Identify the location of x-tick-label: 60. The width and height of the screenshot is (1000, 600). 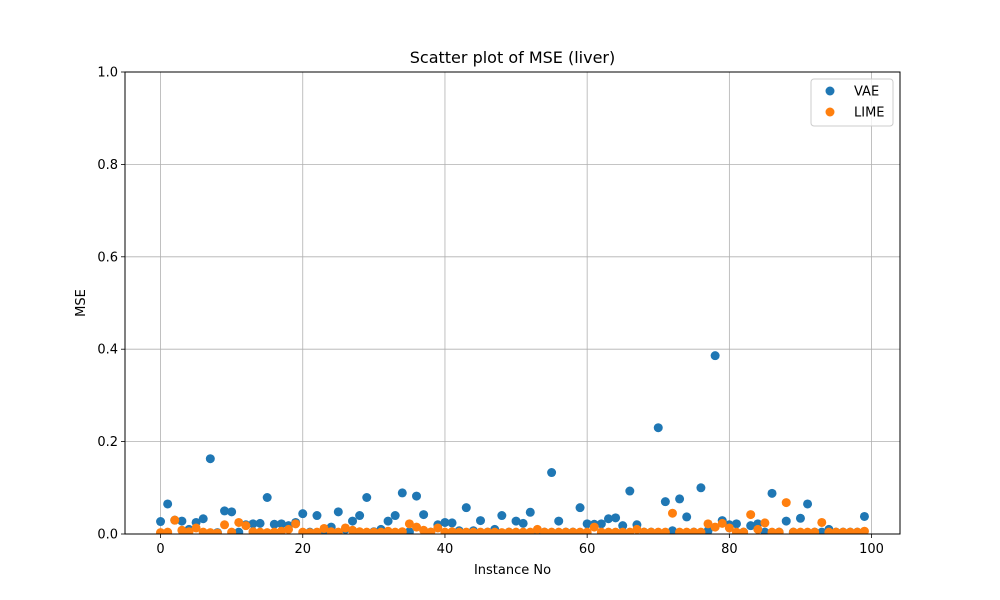
(587, 549).